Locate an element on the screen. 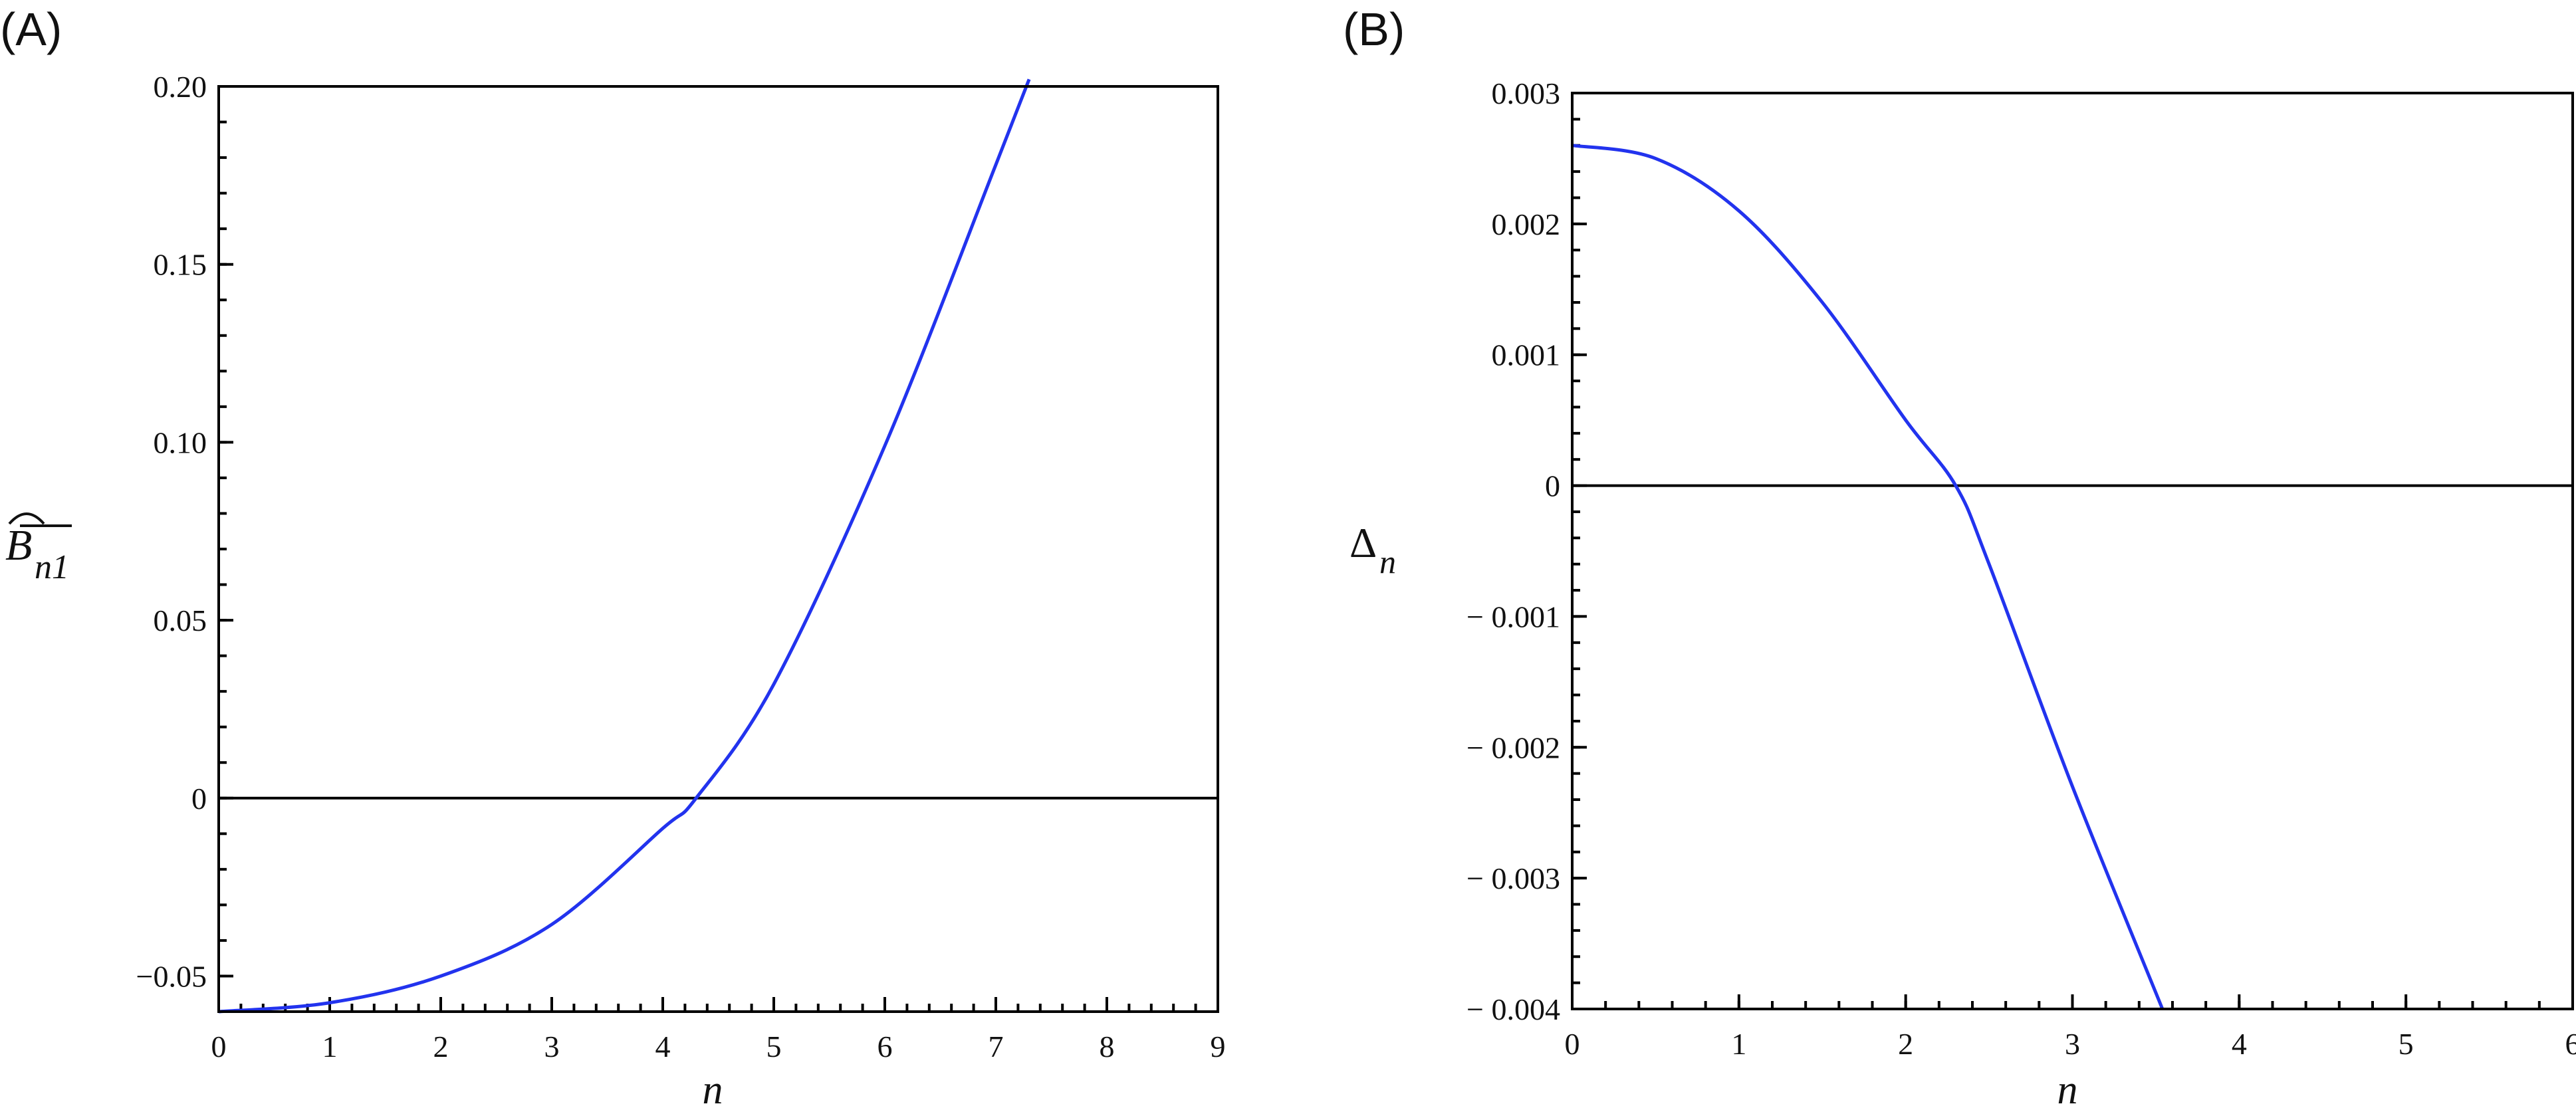  y-tick-label: 0.05 is located at coordinates (180, 620).